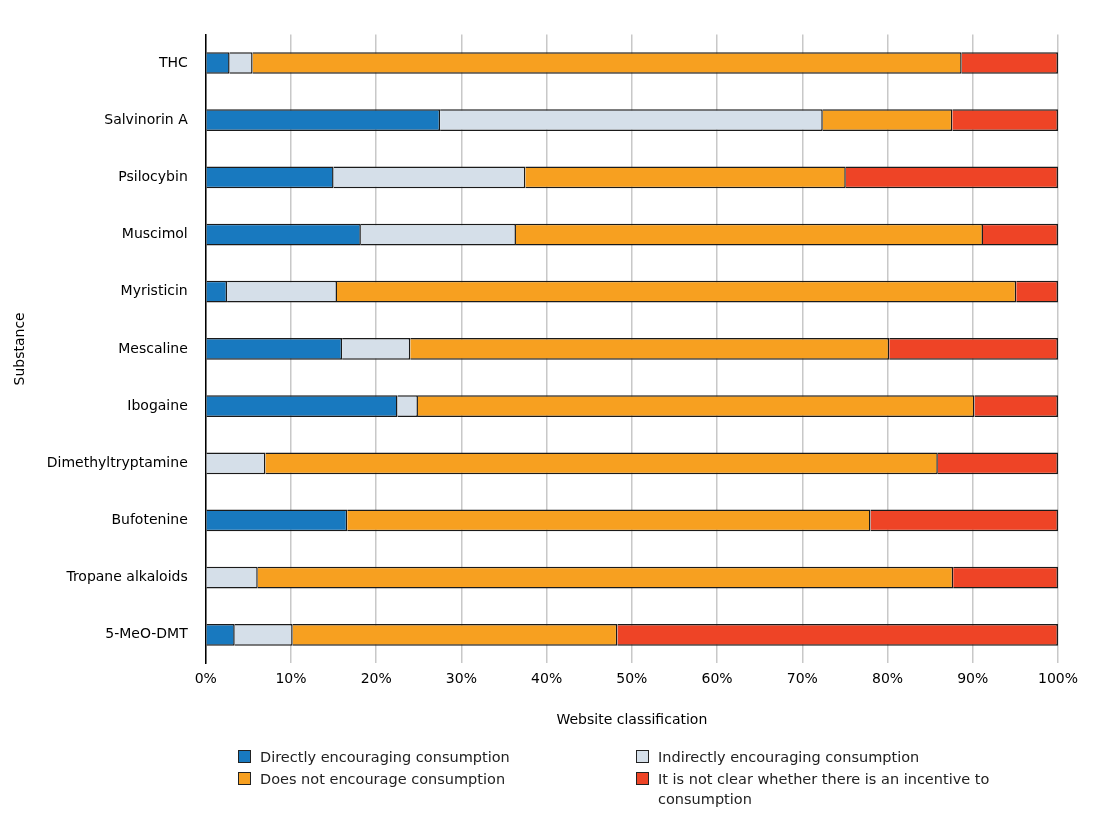 The height and width of the screenshot is (821, 1094). I want to click on x-tick-label: 50%, so click(632, 678).